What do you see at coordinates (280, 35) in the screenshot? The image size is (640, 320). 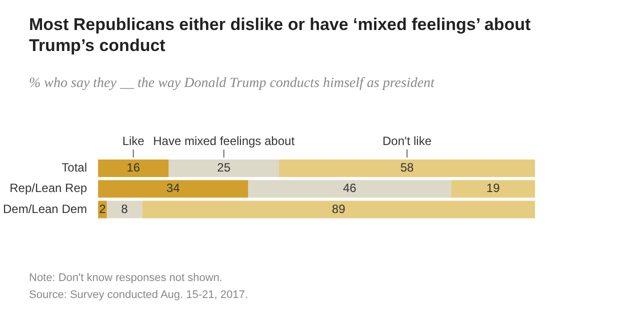 I see `chart-title: Most Republicans either dislike or have ‘mixed feelings’ about Trump’s conduct` at bounding box center [280, 35].